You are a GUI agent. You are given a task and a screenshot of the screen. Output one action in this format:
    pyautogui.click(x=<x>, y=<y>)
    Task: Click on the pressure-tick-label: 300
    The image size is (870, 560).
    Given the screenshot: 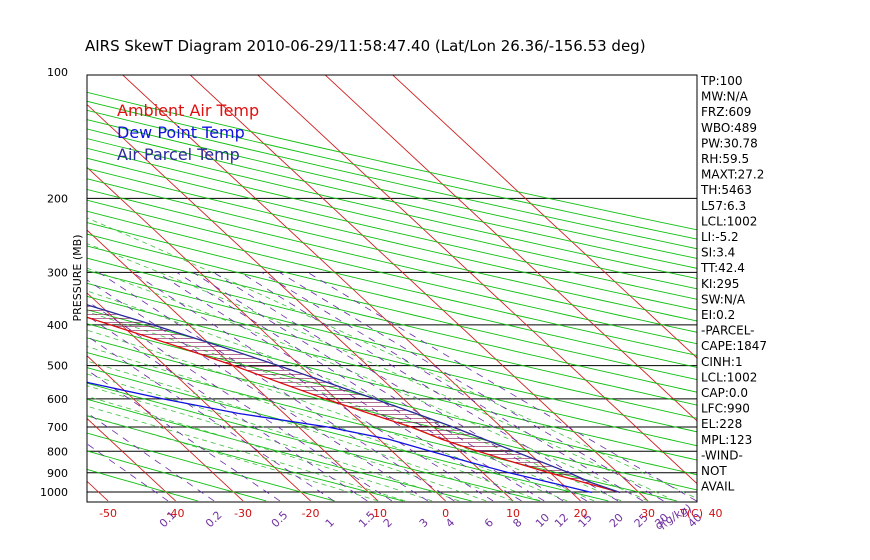 What is the action you would take?
    pyautogui.click(x=57, y=272)
    